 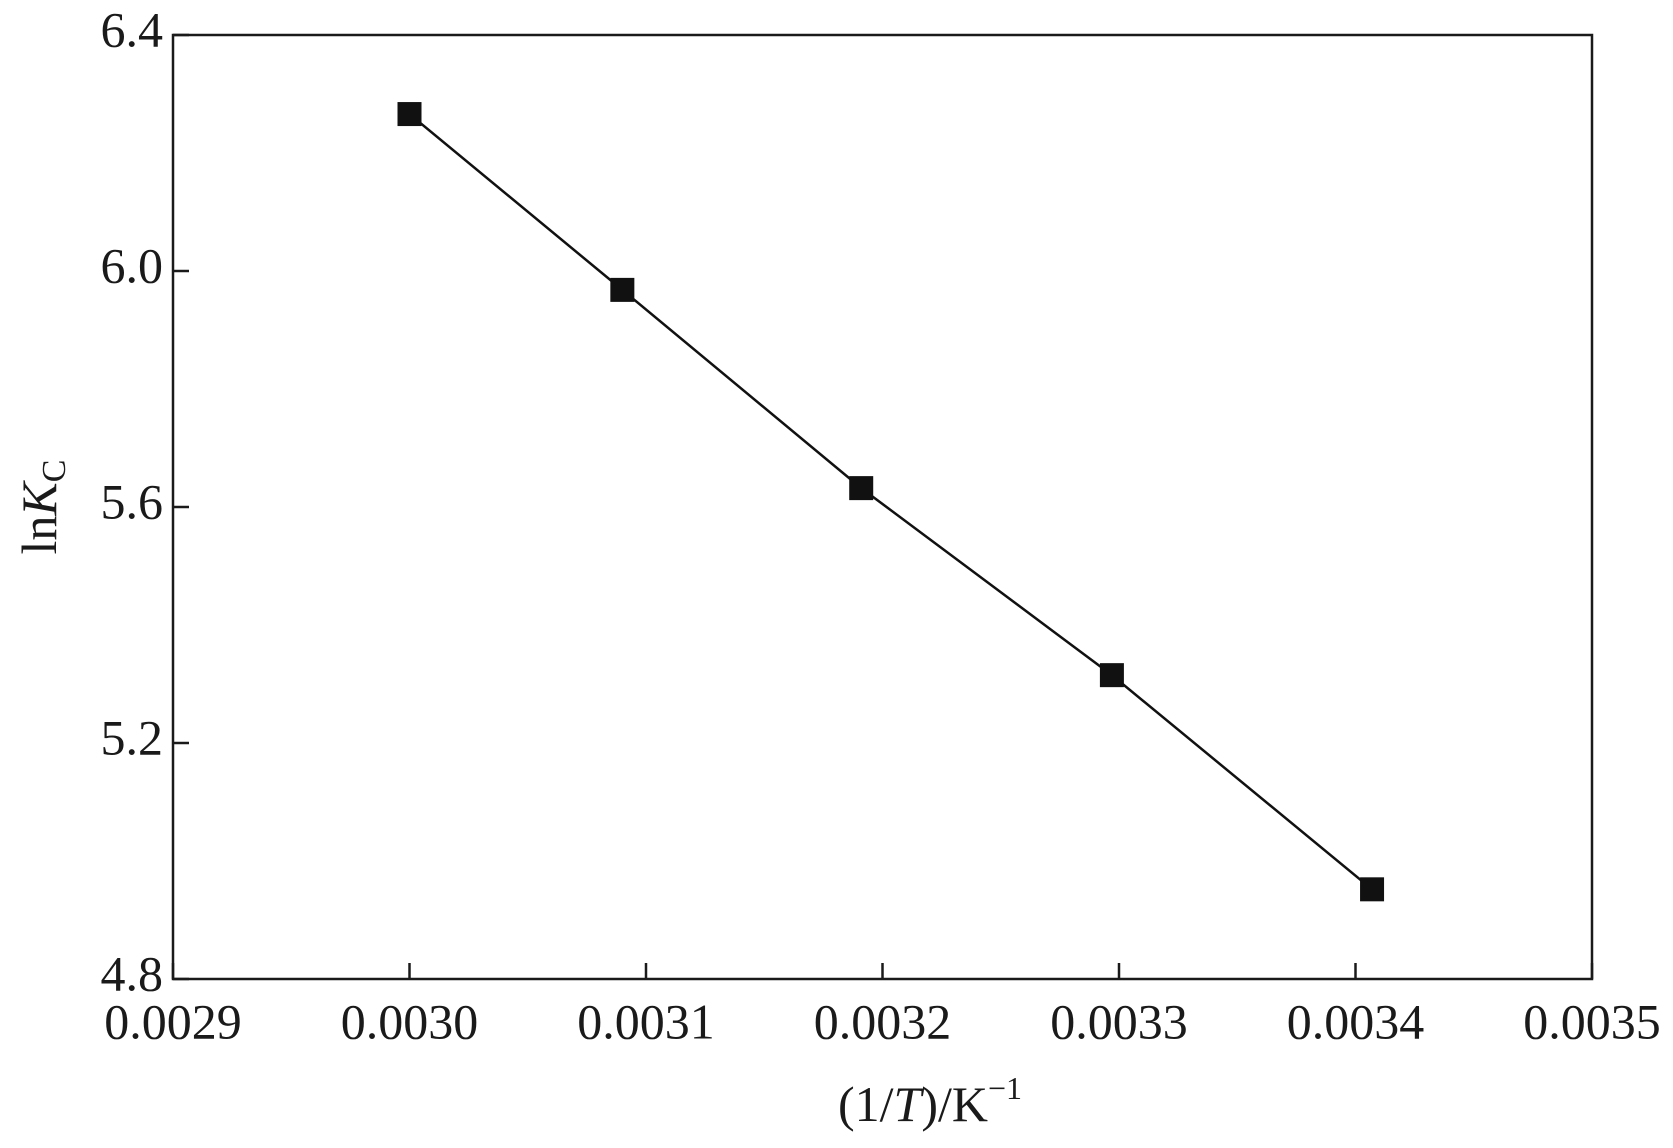 I want to click on x-tick-label: 0.0029, so click(x=173, y=1021).